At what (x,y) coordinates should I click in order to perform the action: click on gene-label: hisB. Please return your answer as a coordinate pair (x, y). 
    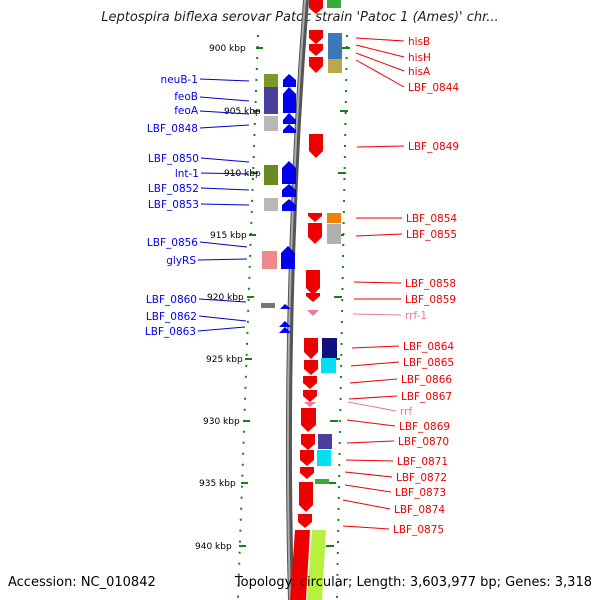
    Looking at the image, I should click on (419, 42).